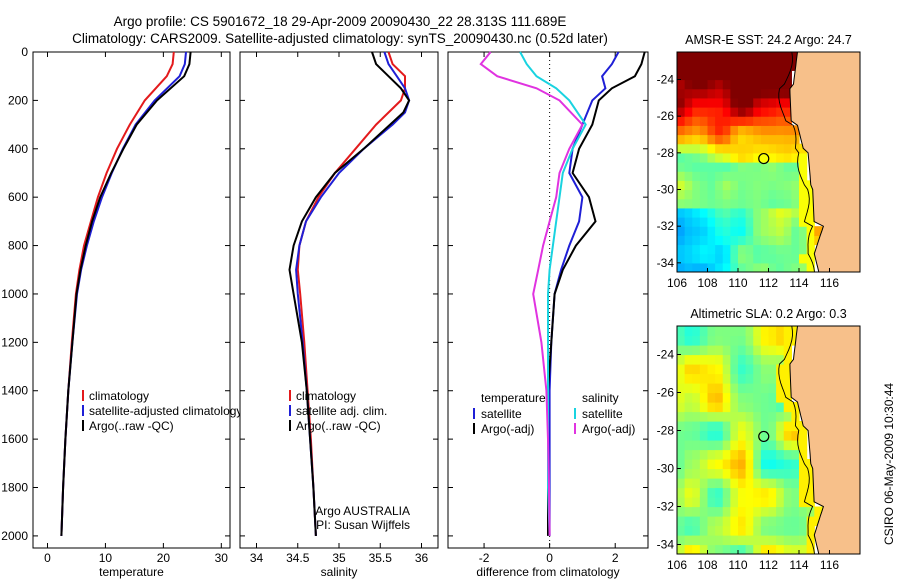  What do you see at coordinates (768, 283) in the screenshot?
I see `x-tick-label: 112` at bounding box center [768, 283].